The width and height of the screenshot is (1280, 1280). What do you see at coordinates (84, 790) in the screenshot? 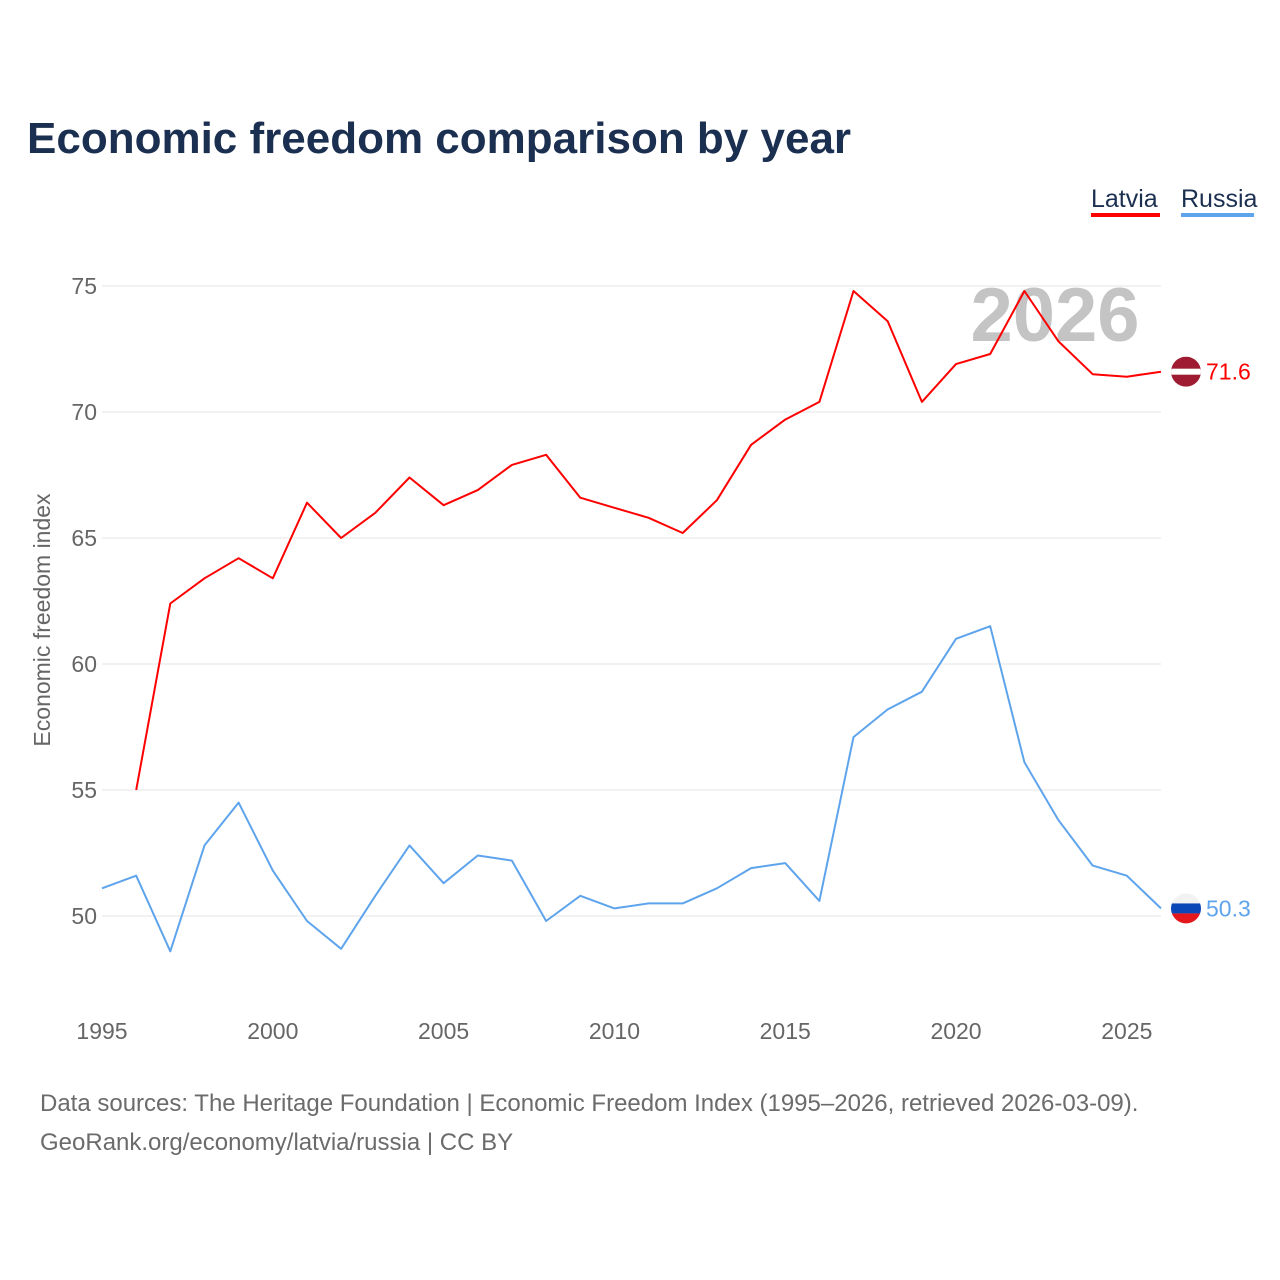
I see `y-tick-label: 55` at bounding box center [84, 790].